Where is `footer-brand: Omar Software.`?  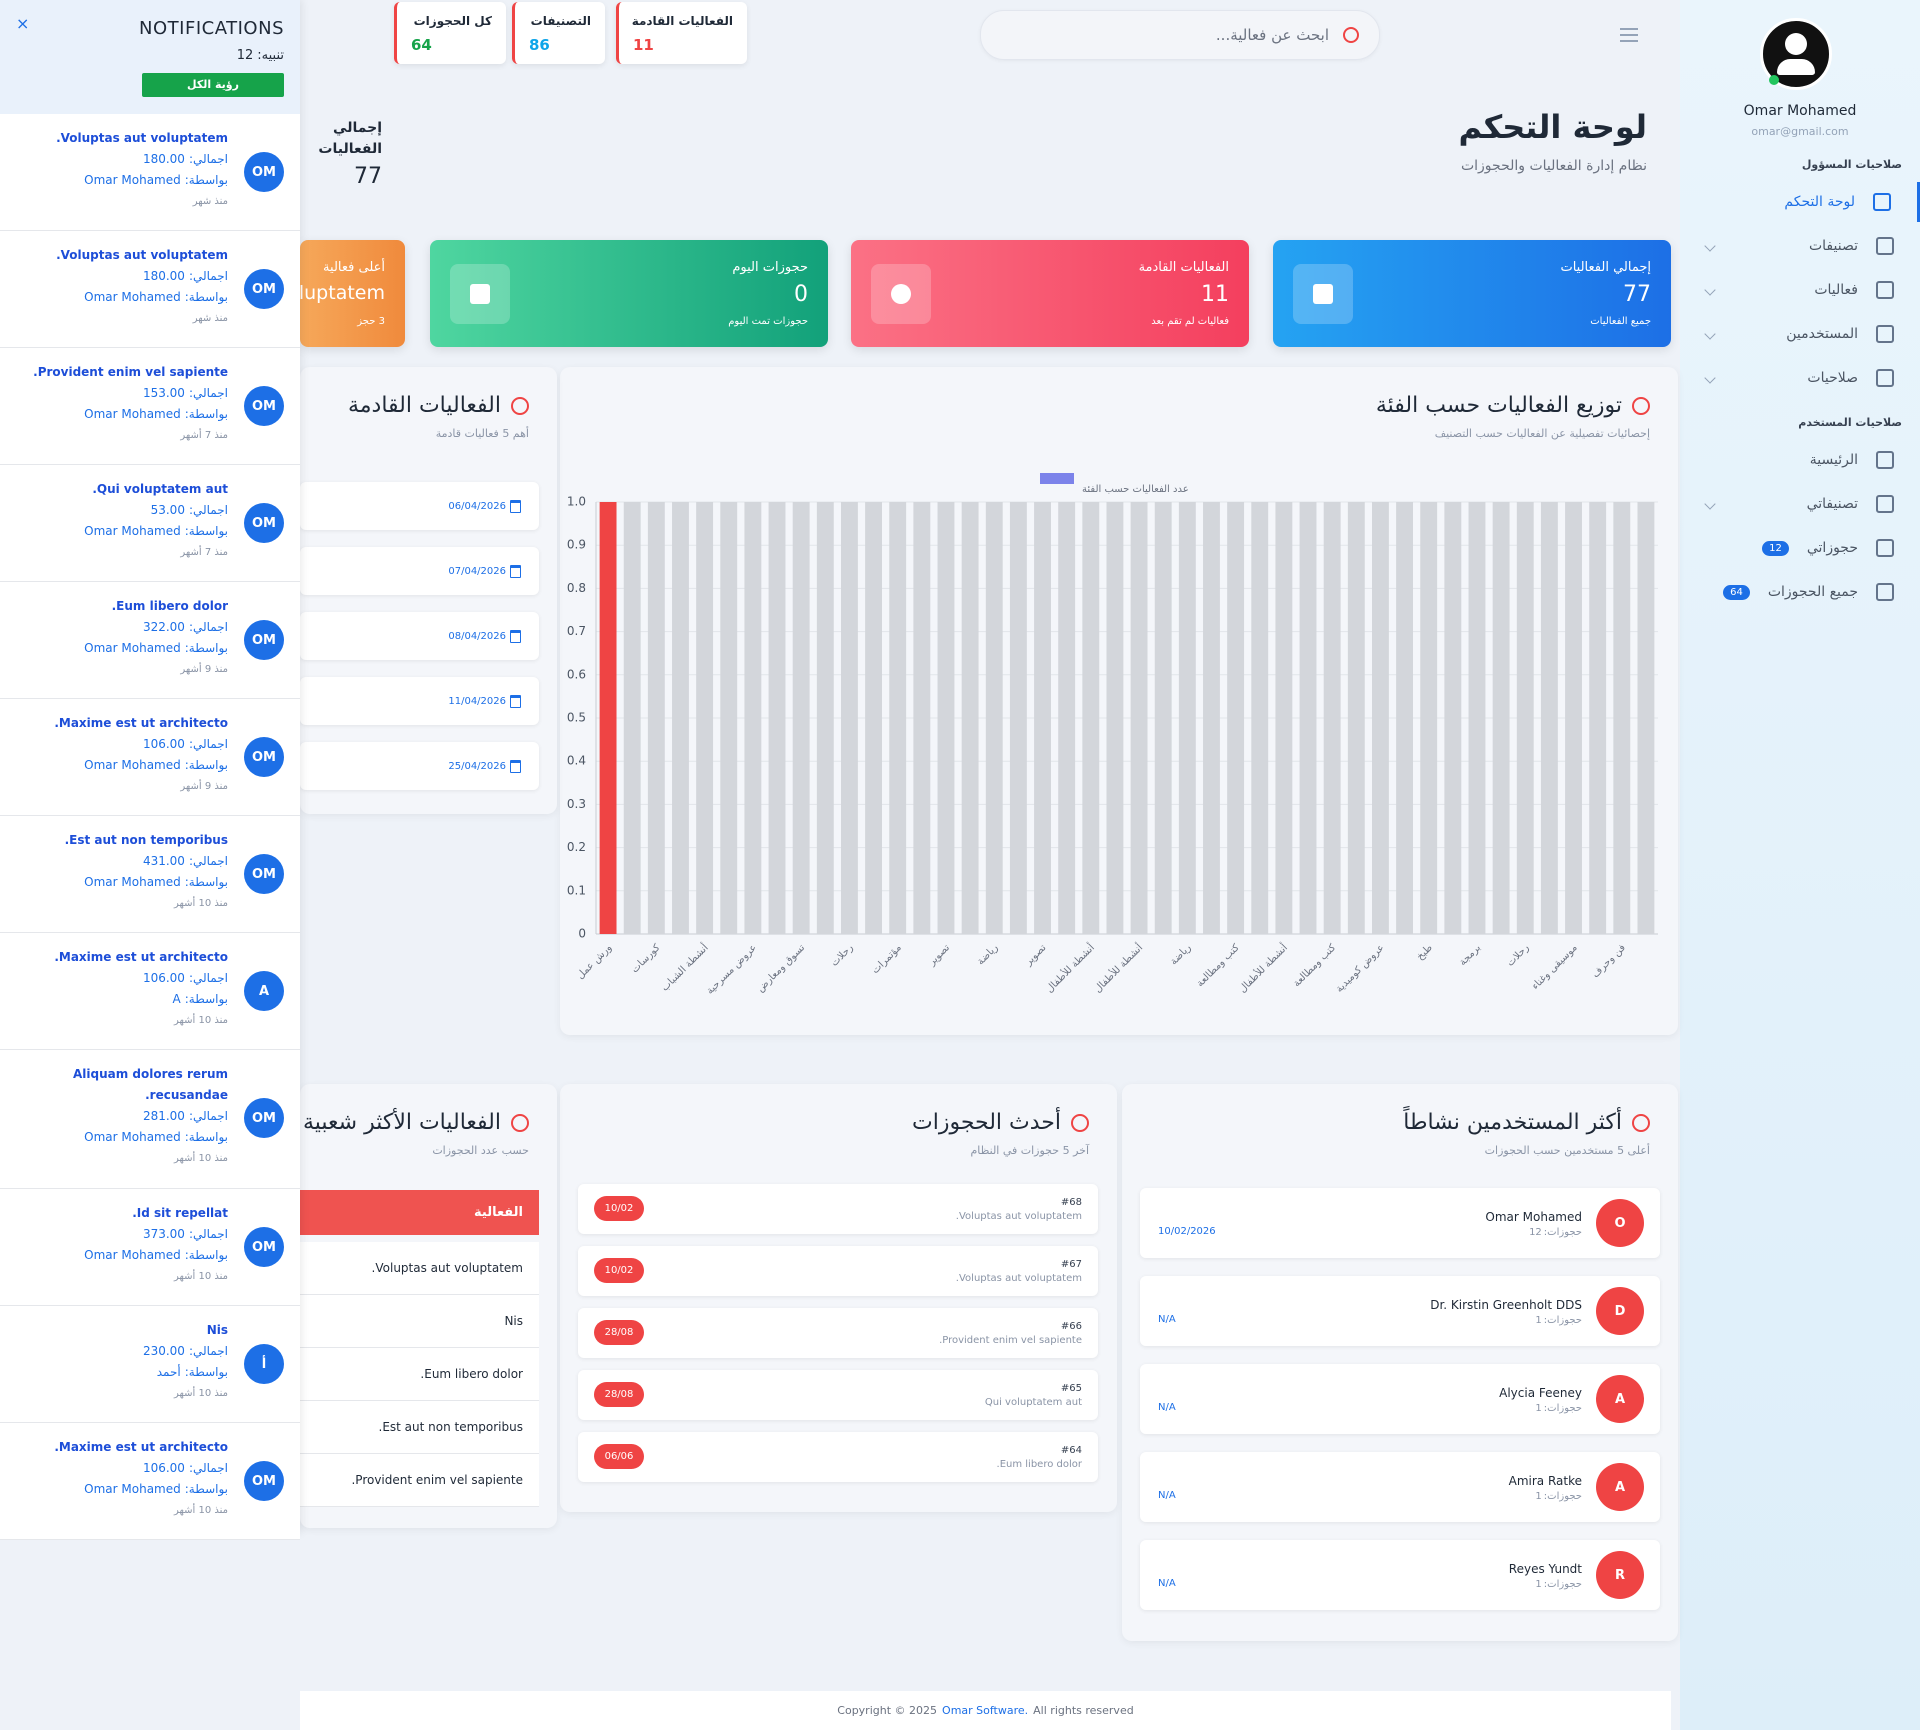
footer-brand: Omar Software. is located at coordinates (985, 1710).